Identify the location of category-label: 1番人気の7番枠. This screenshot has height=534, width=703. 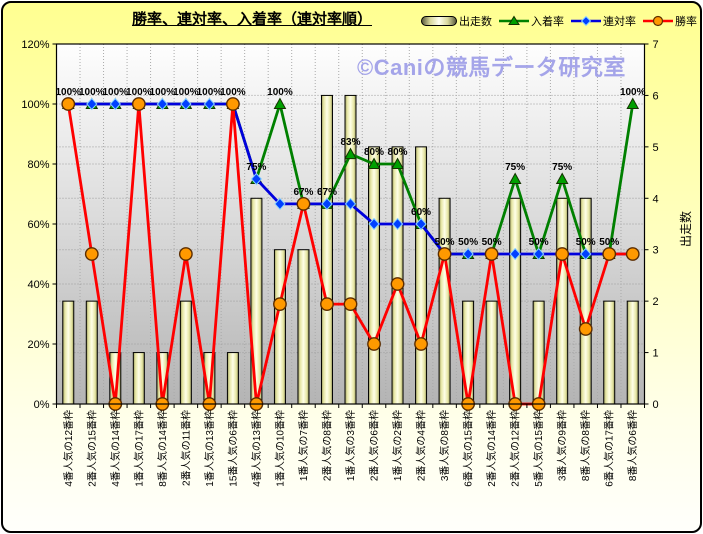
(303, 445).